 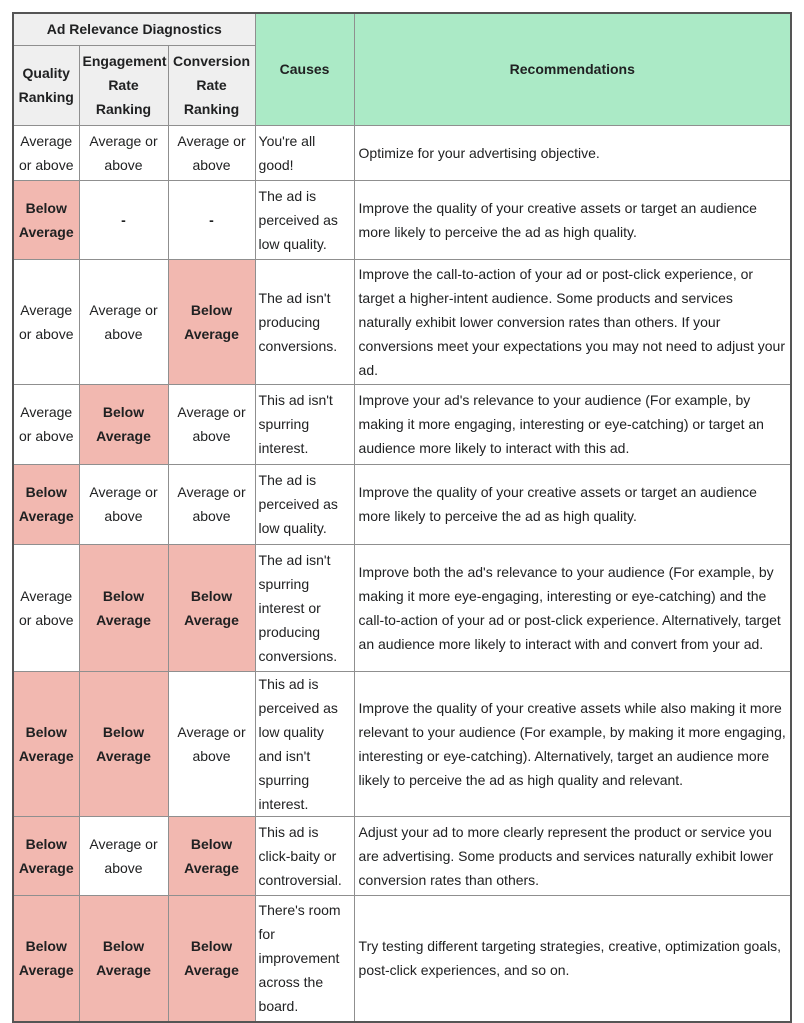 I want to click on cause-cell: This ad is click-baity or controversial., so click(x=304, y=855).